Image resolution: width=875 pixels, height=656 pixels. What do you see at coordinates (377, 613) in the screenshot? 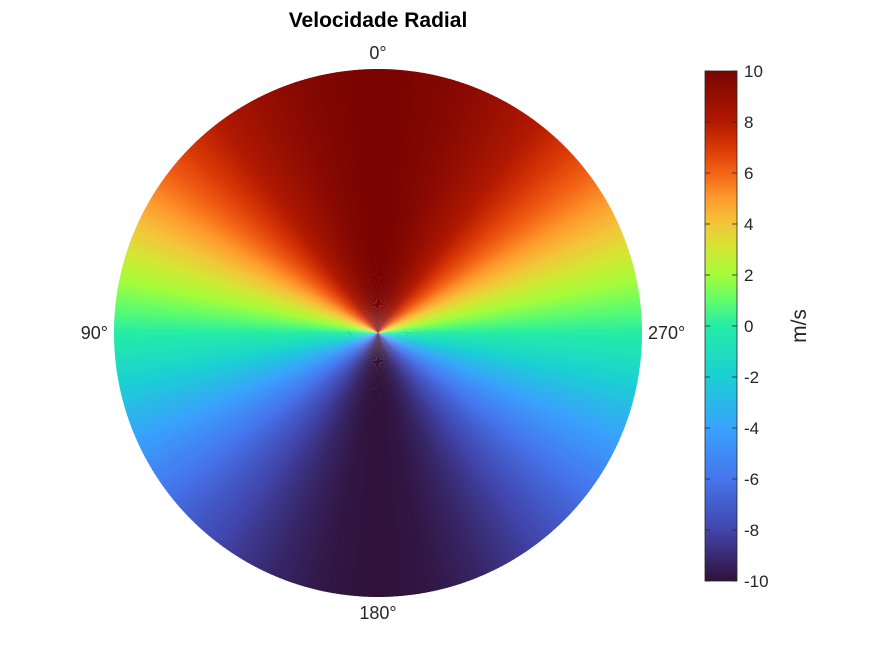
I see `angle-label: 180°` at bounding box center [377, 613].